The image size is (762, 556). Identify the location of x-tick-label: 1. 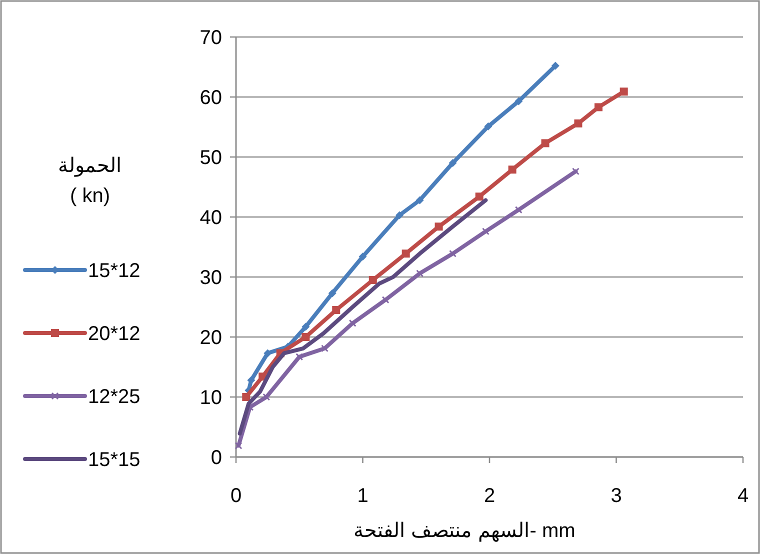
(362, 496).